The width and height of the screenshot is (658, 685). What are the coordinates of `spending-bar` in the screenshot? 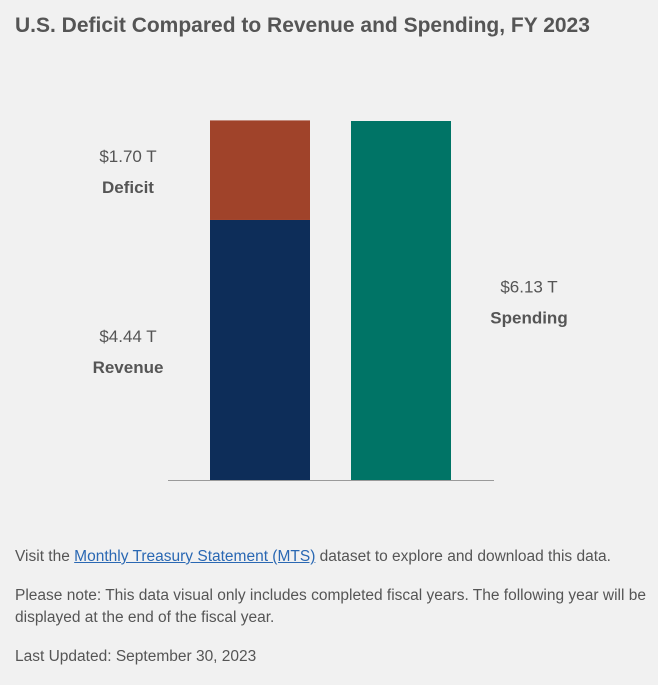 It's located at (401, 300).